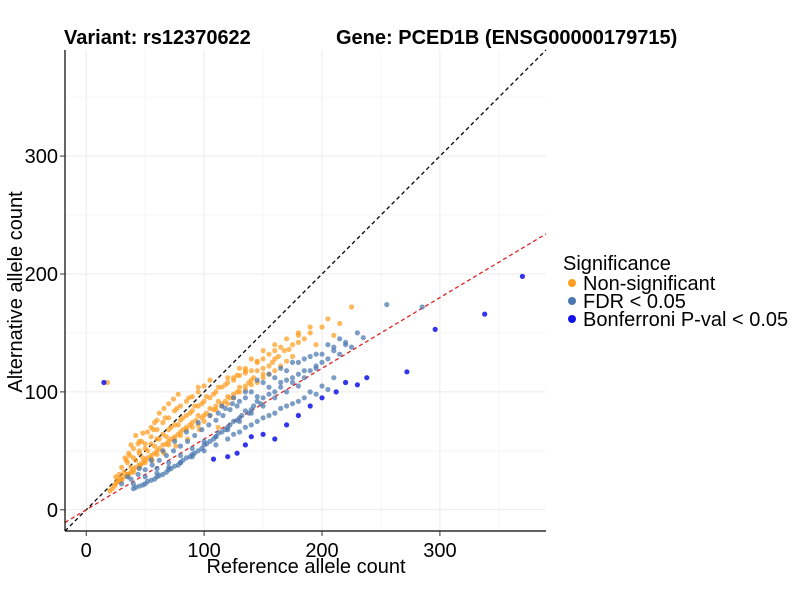 The width and height of the screenshot is (800, 600). What do you see at coordinates (634, 302) in the screenshot?
I see `legend-label: FDR < 0.05` at bounding box center [634, 302].